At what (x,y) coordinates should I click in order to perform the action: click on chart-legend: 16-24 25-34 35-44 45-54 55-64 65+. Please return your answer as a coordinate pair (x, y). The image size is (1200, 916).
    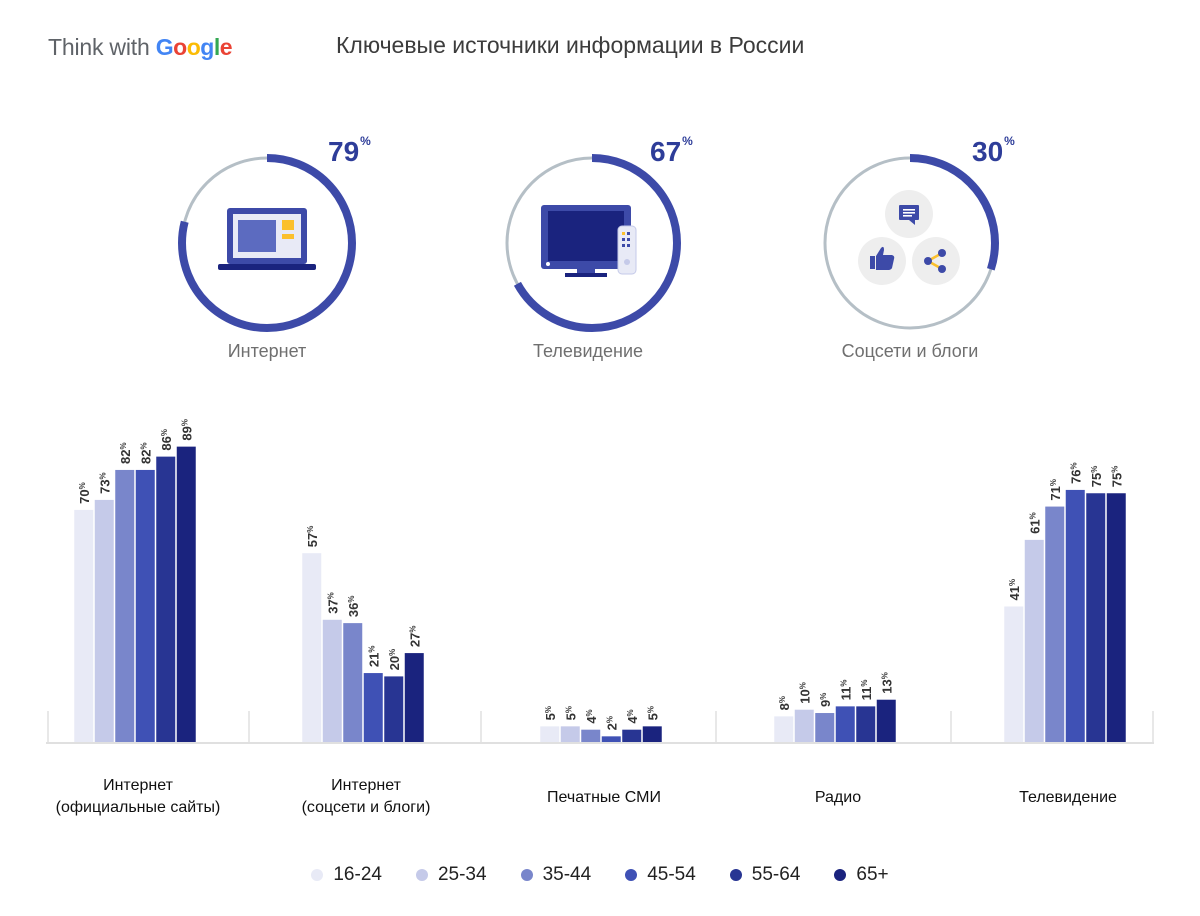
    Looking at the image, I should click on (600, 875).